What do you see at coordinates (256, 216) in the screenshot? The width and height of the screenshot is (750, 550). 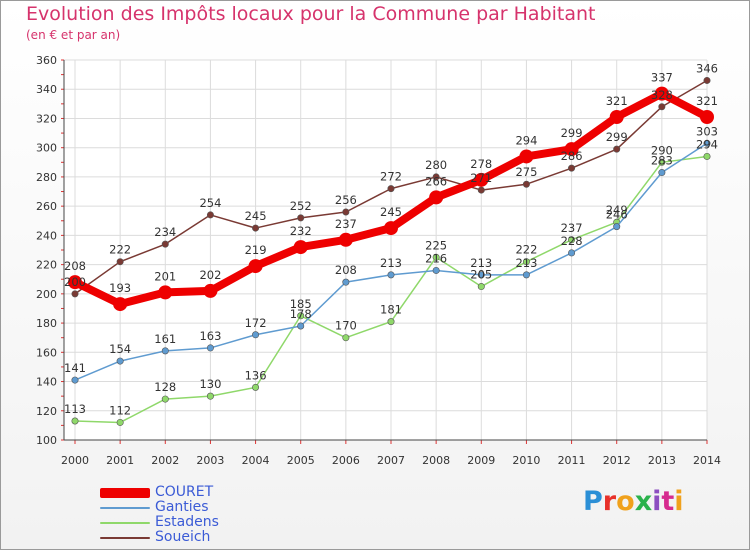 I see `data-label-soueich: 245` at bounding box center [256, 216].